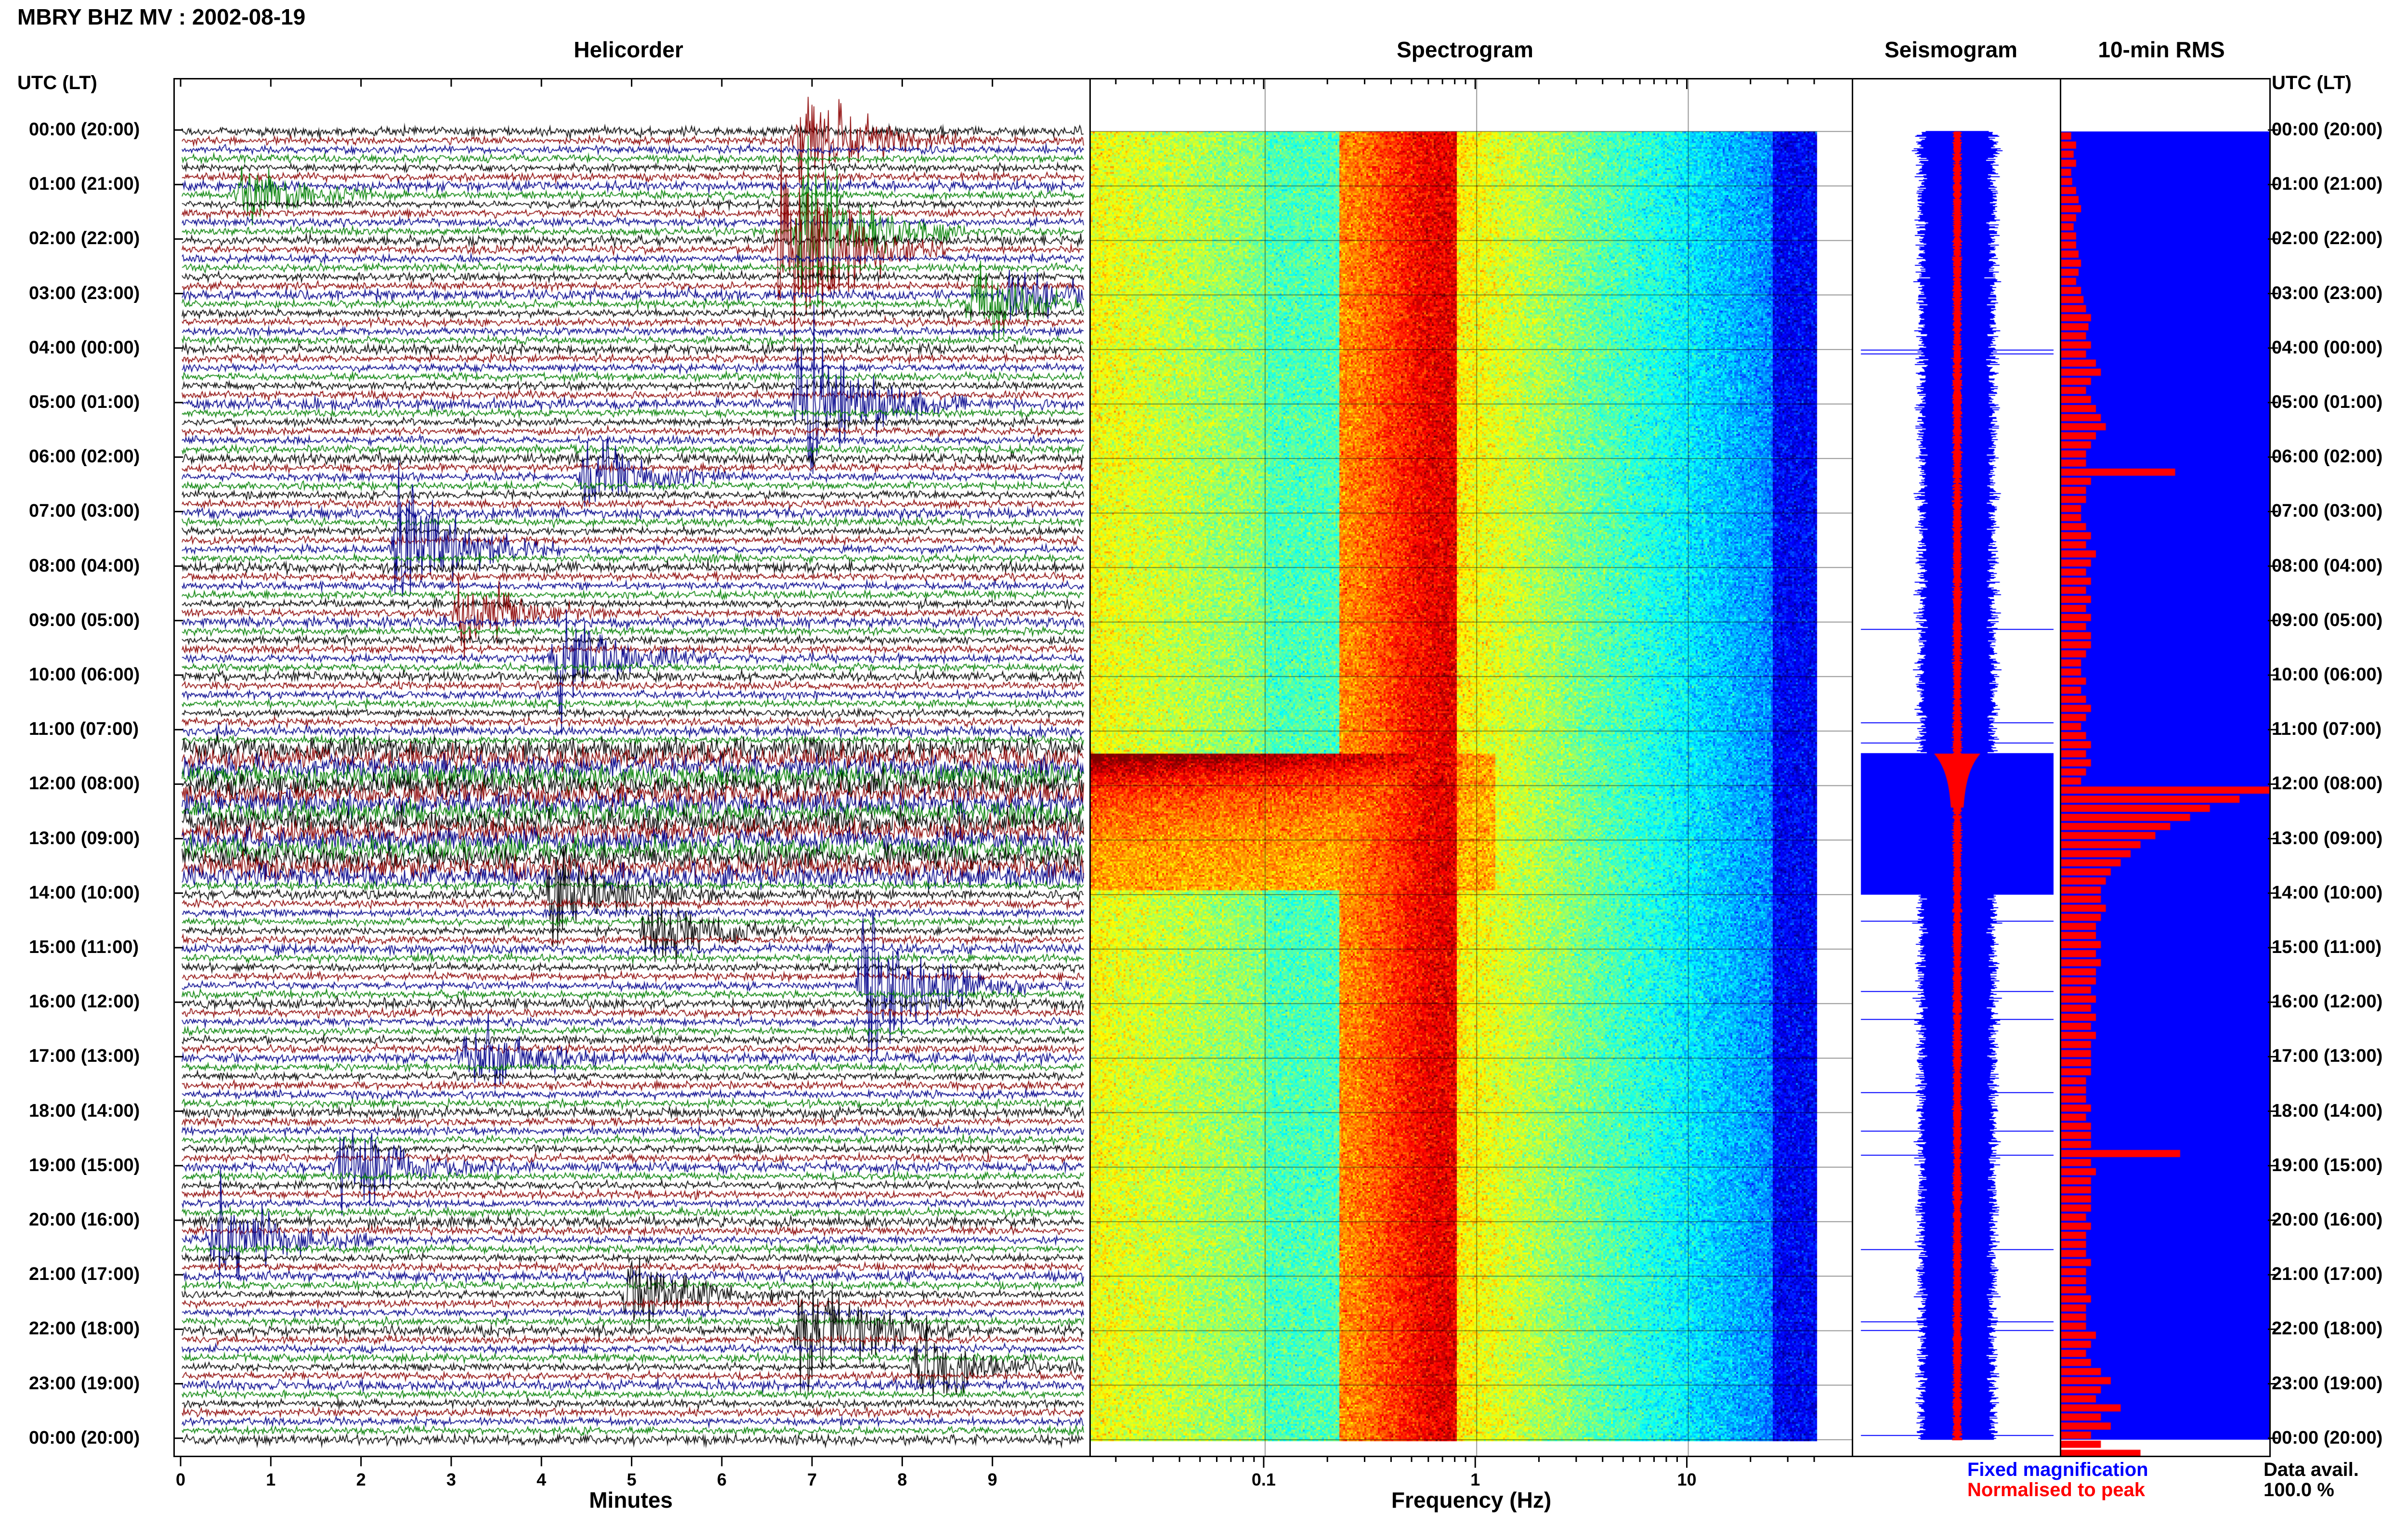 This screenshot has width=2408, height=1513. I want to click on helicorder-tick-label: 3, so click(451, 1479).